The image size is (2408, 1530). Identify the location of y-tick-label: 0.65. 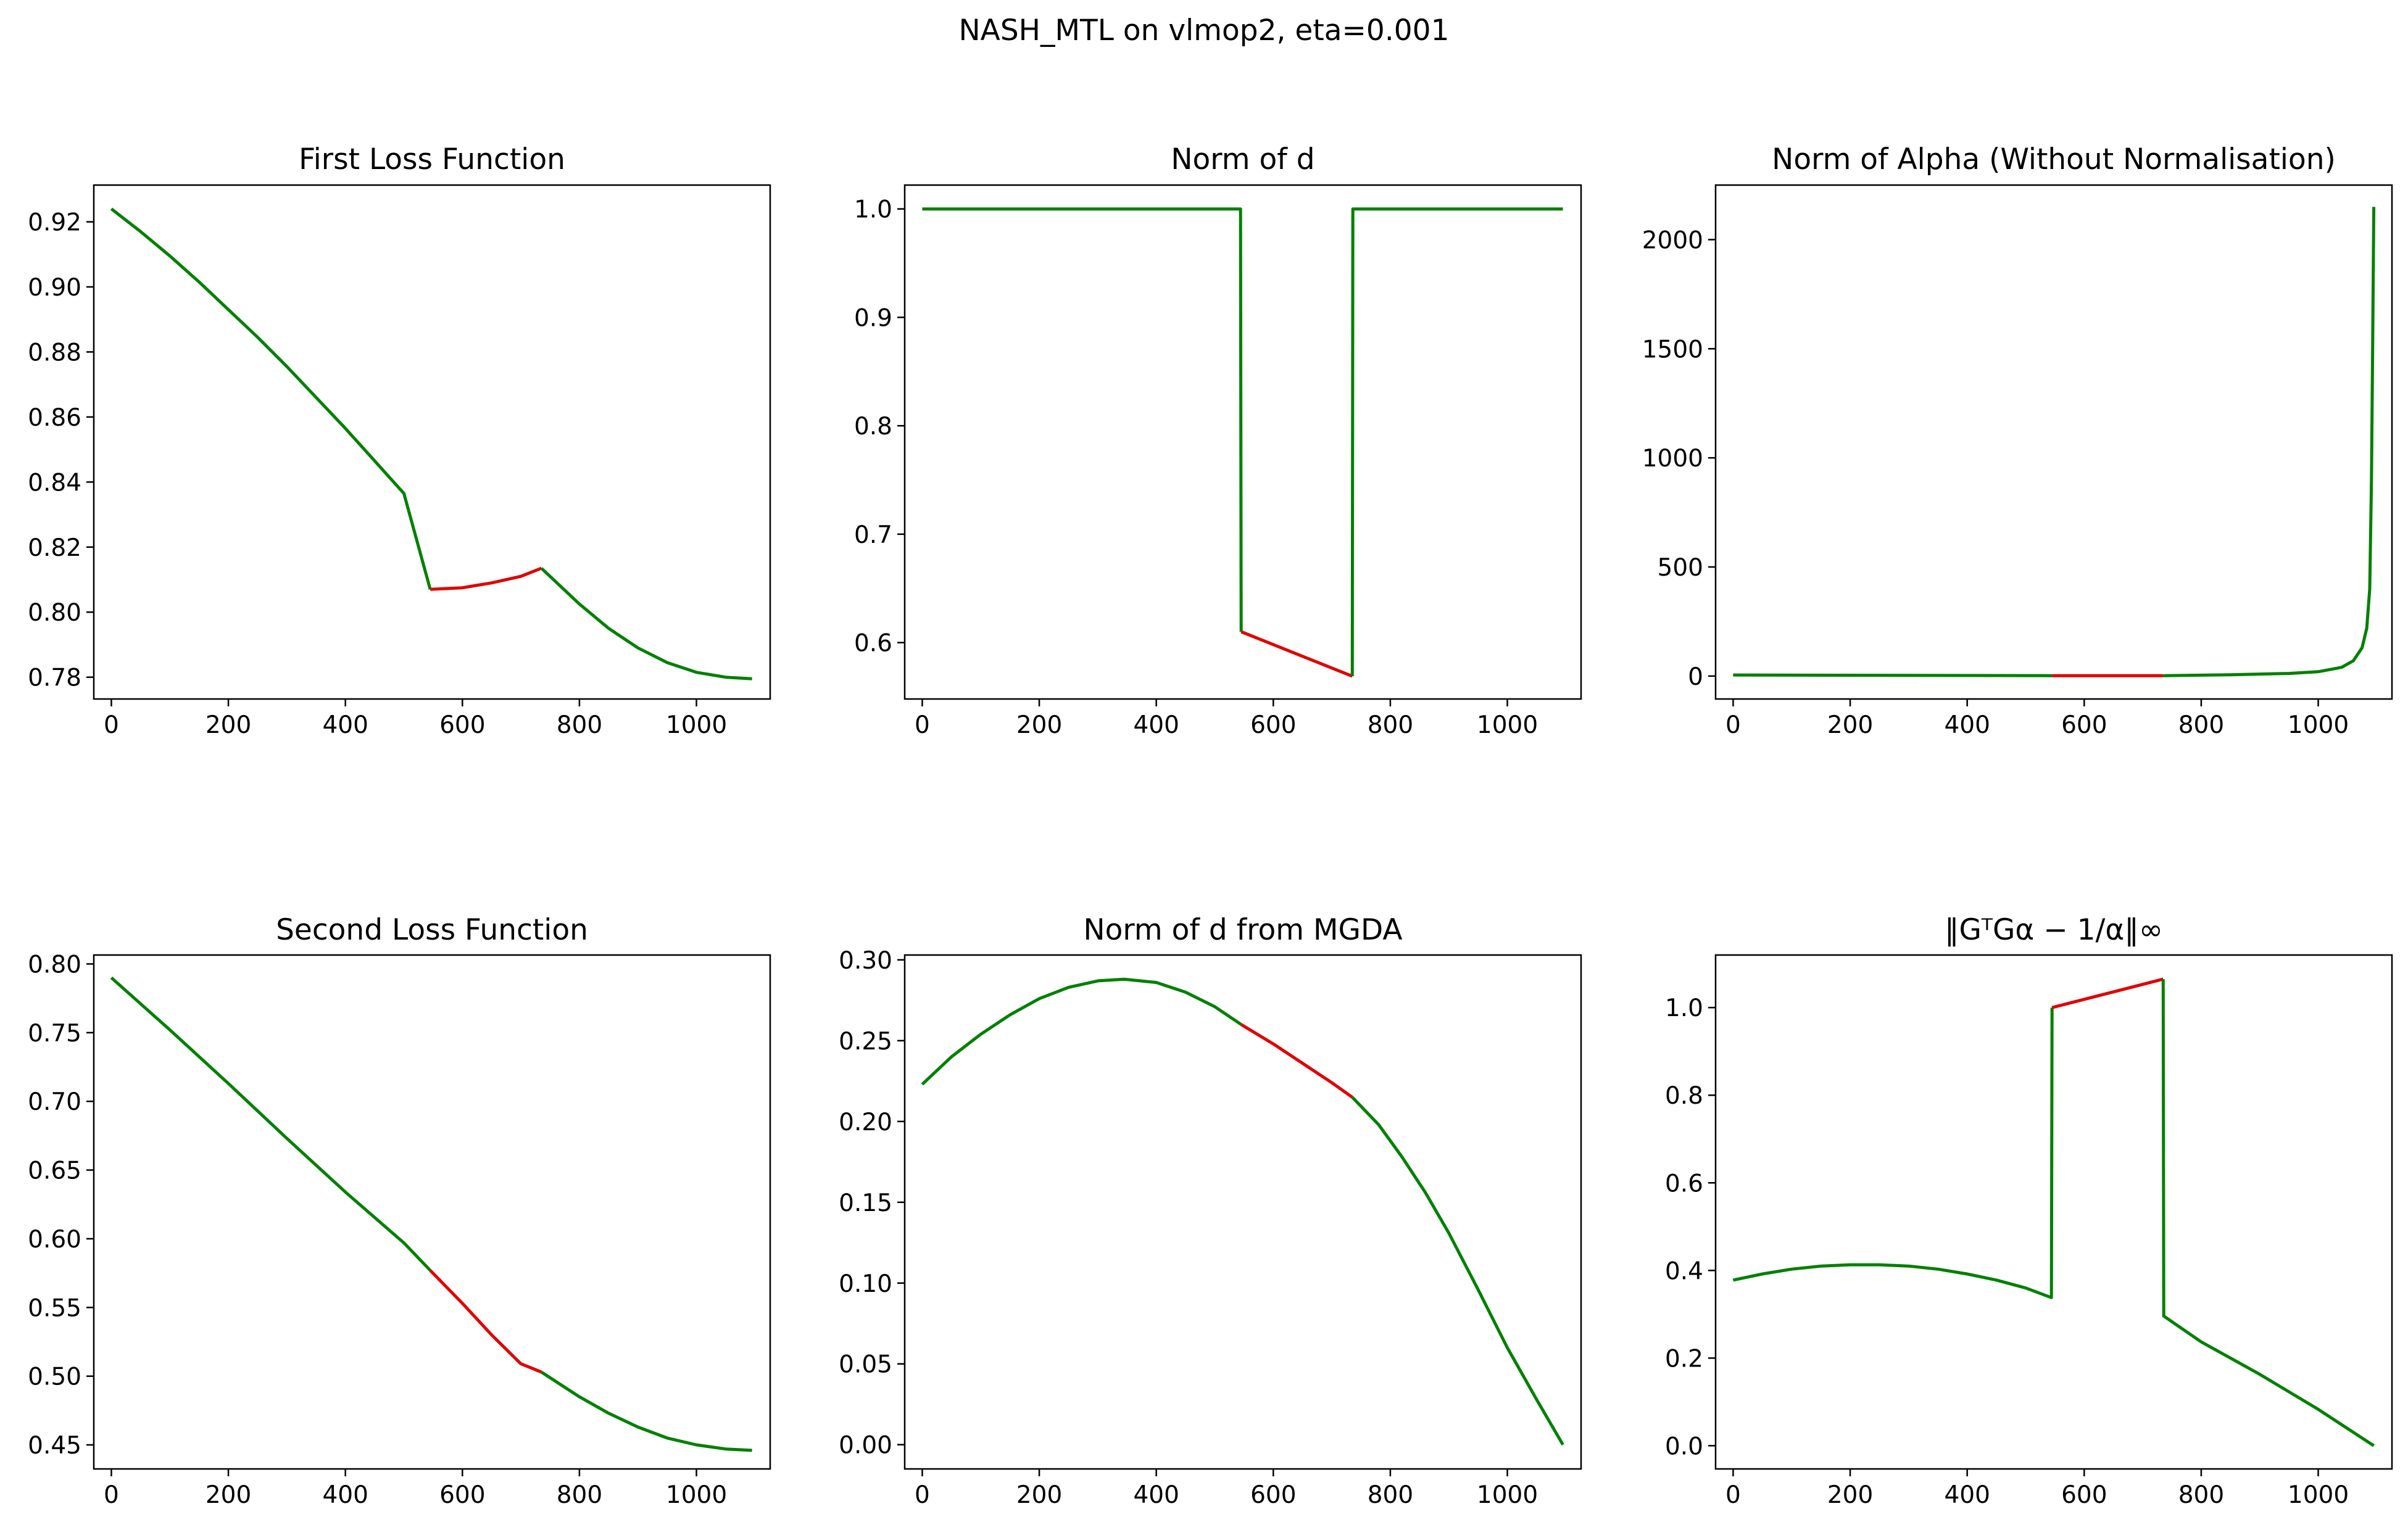
(54, 1171).